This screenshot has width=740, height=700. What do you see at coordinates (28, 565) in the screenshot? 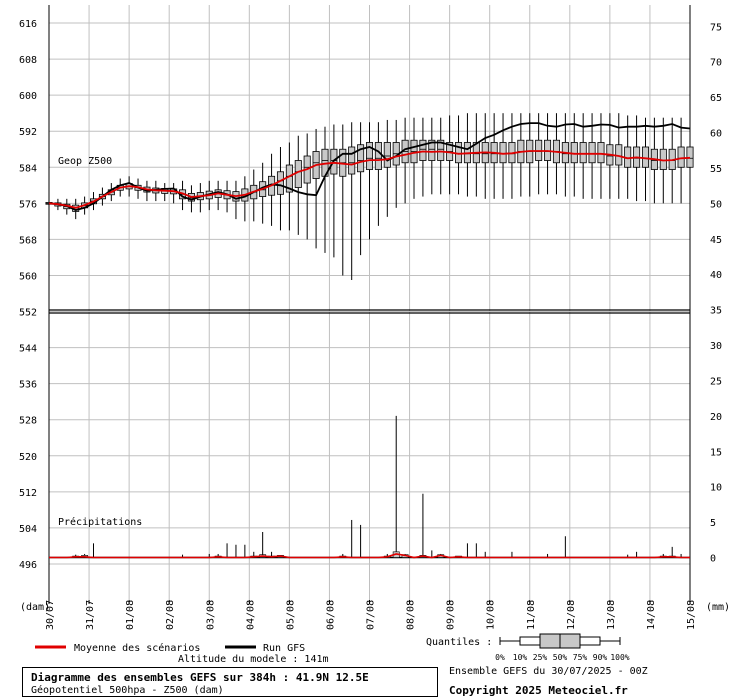
I see `left-tick-label: 496` at bounding box center [28, 565].